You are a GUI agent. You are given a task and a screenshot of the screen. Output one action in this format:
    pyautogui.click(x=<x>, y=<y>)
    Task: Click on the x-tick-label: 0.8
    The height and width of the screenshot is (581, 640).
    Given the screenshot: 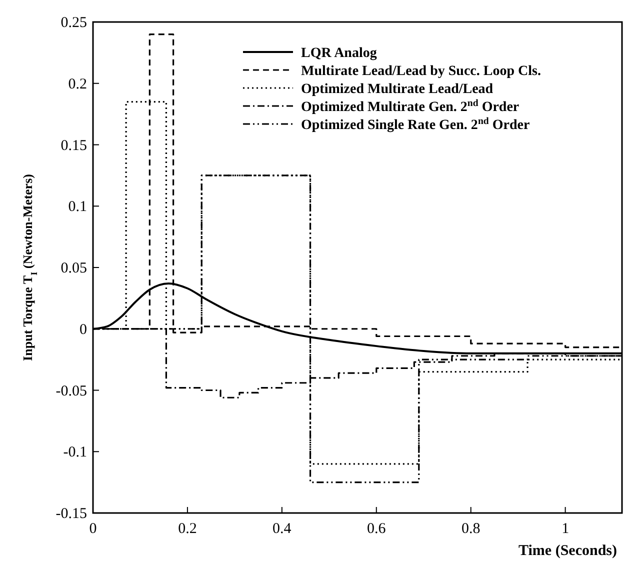 What is the action you would take?
    pyautogui.click(x=470, y=529)
    